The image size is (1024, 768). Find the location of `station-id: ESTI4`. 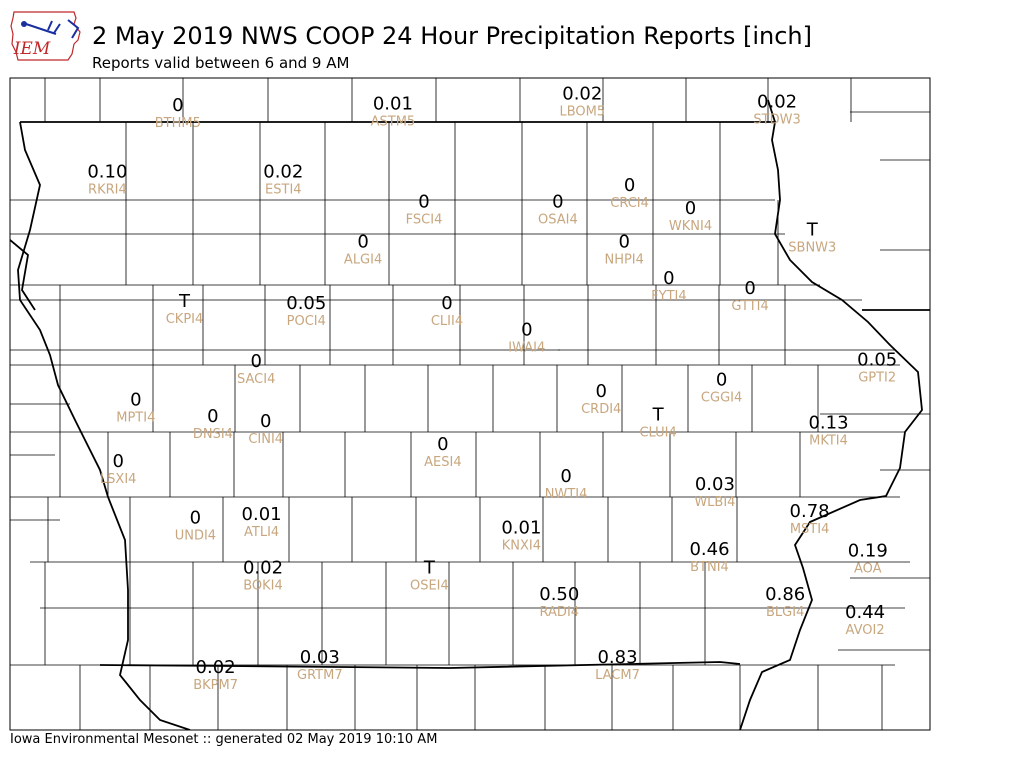

station-id: ESTI4 is located at coordinates (283, 190).